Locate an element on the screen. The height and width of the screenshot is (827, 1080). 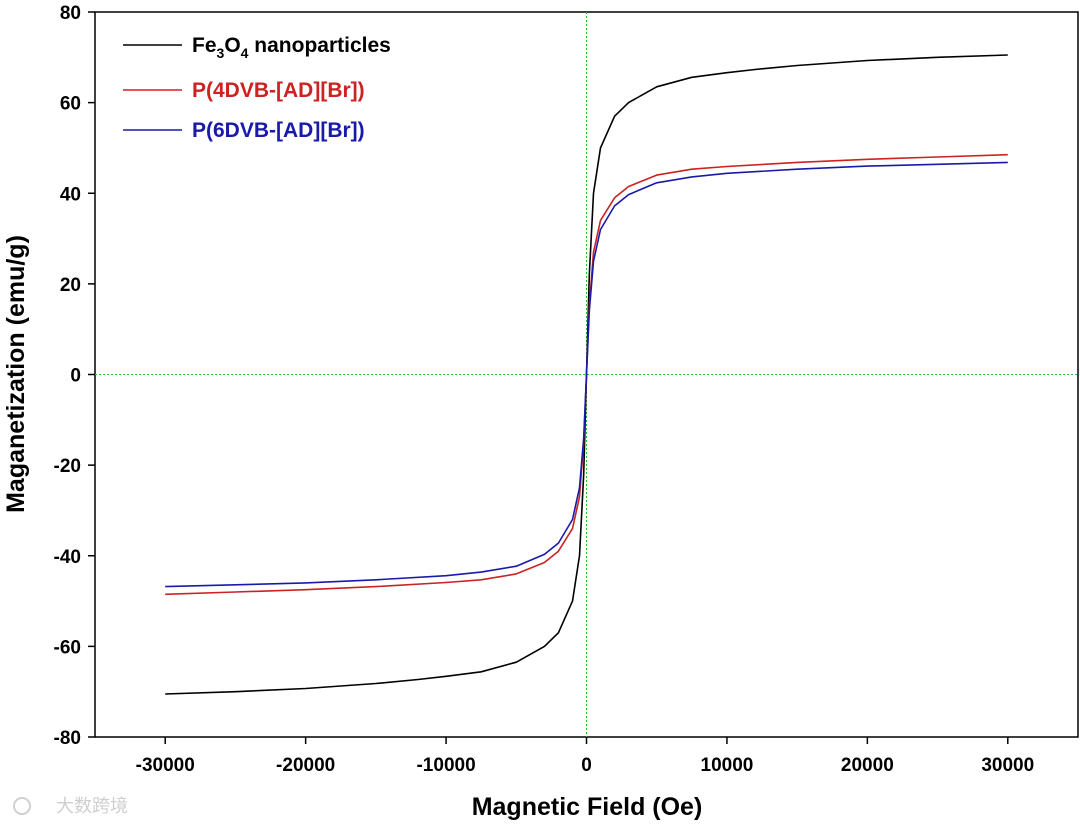
x-tick-label: 0 is located at coordinates (586, 765).